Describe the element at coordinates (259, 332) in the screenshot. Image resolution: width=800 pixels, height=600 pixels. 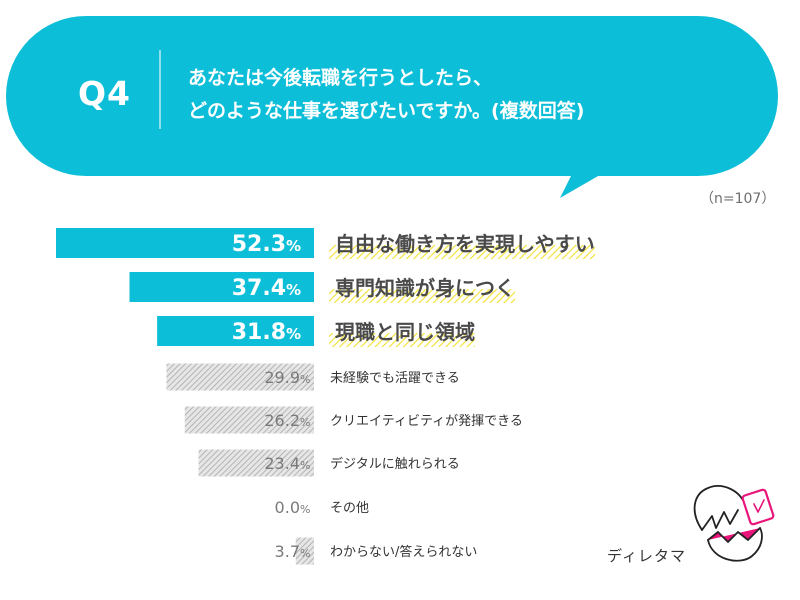
I see `value-label-3: 31.8` at that location.